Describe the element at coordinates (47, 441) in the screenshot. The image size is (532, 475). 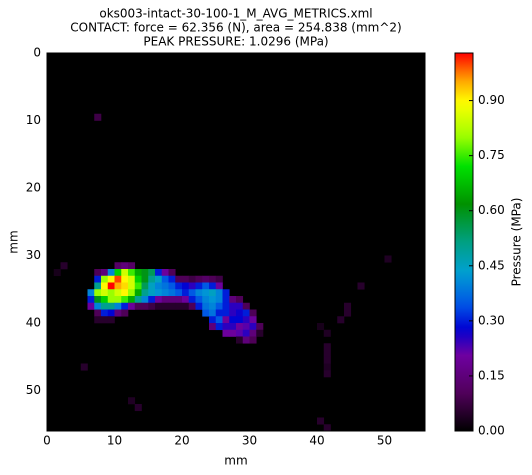
I see `x-tick-label: 0` at that location.